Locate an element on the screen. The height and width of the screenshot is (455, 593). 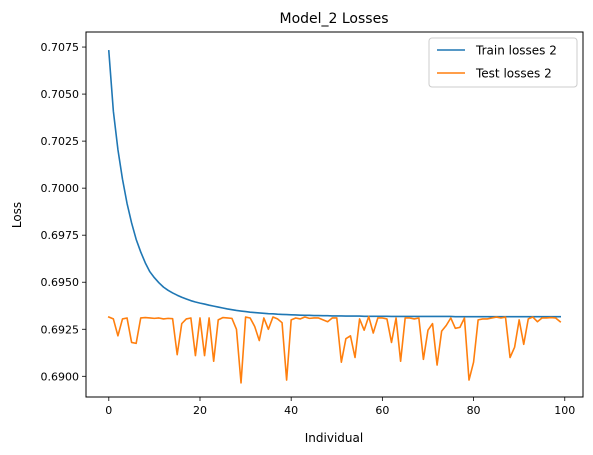
x-tick-label: 40 is located at coordinates (291, 410).